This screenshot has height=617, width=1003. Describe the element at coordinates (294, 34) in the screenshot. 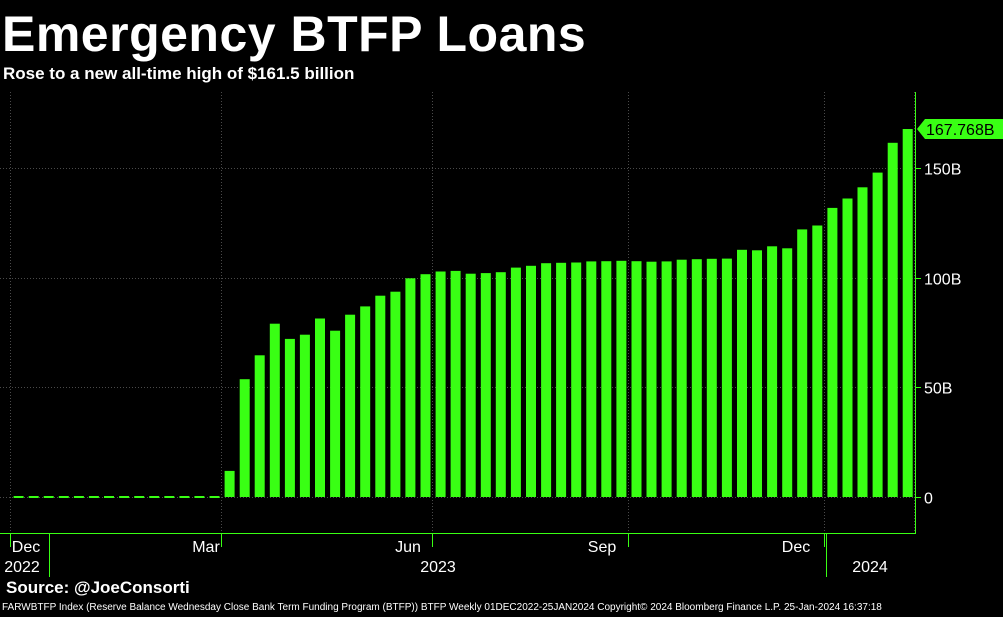

I see `chart-title: Emergency BTFP Loans` at that location.